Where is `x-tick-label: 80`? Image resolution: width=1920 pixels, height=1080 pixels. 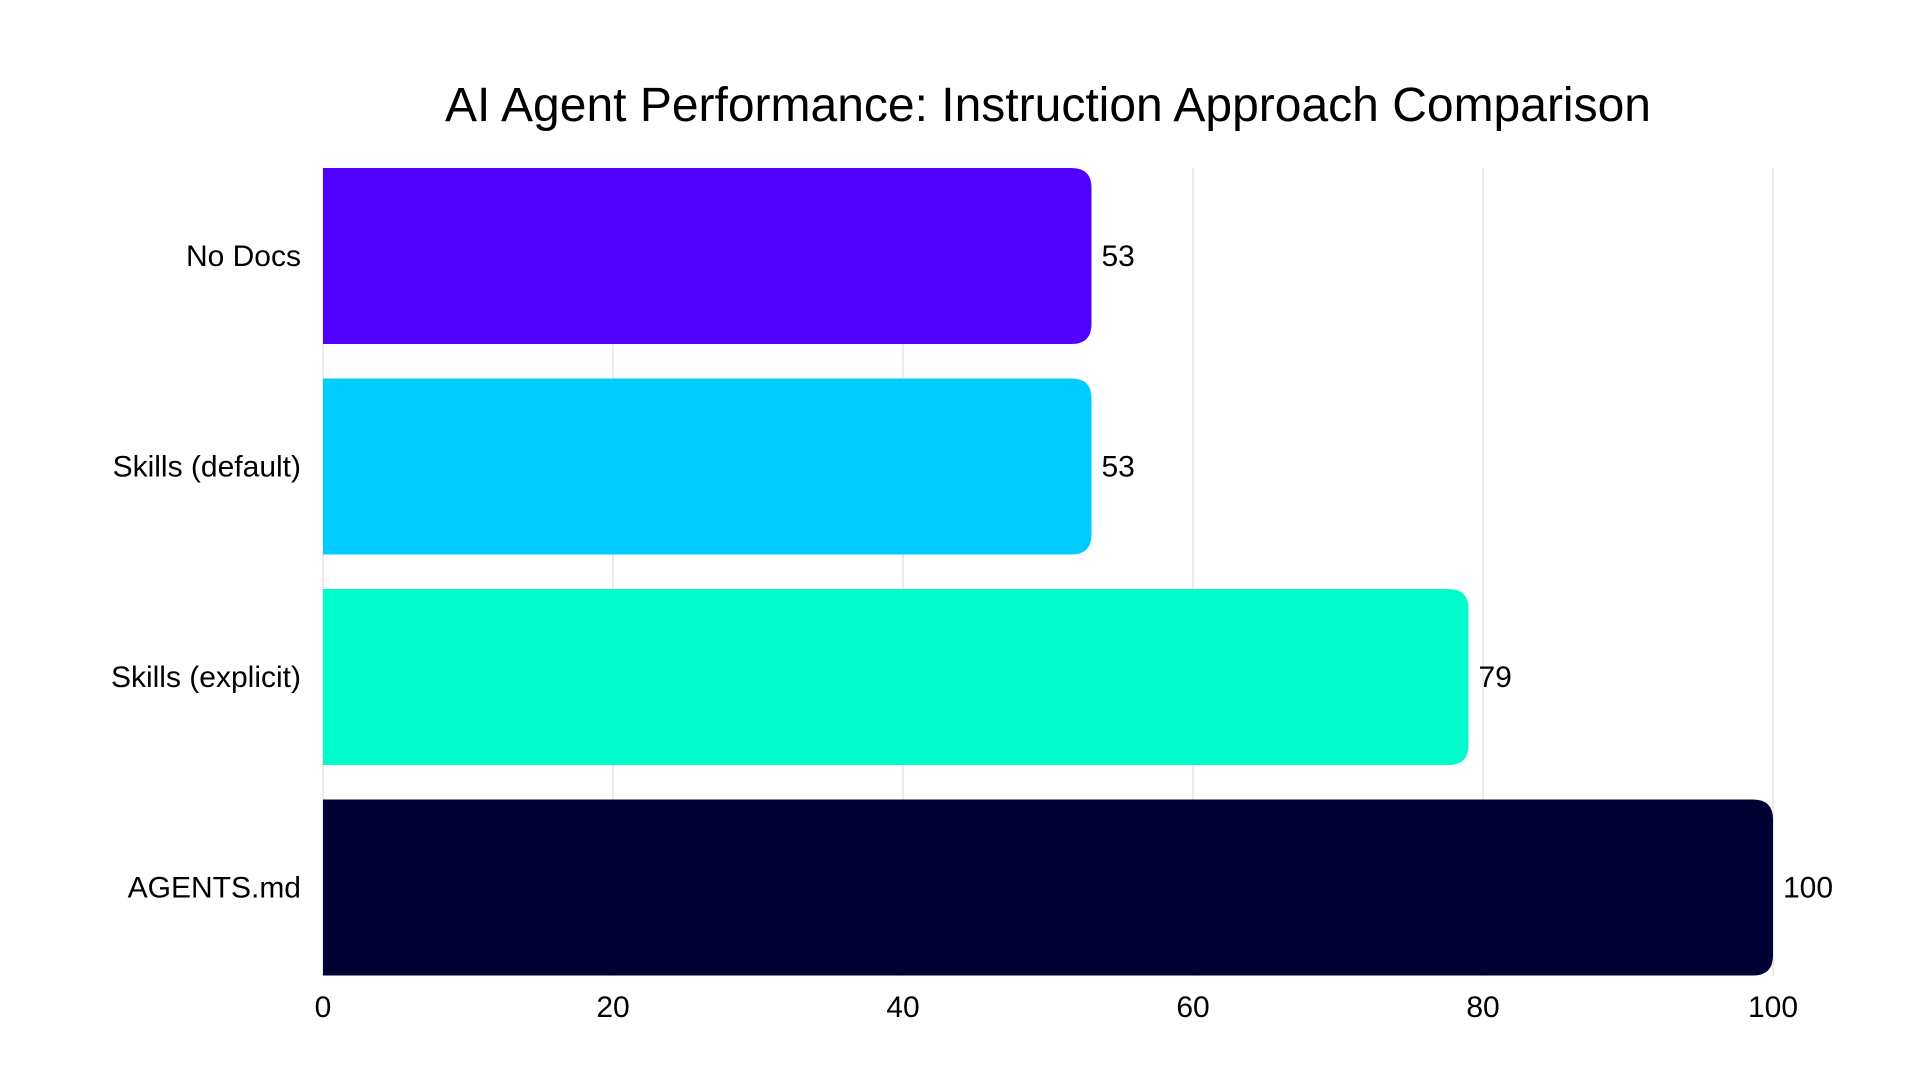 x-tick-label: 80 is located at coordinates (1482, 1007).